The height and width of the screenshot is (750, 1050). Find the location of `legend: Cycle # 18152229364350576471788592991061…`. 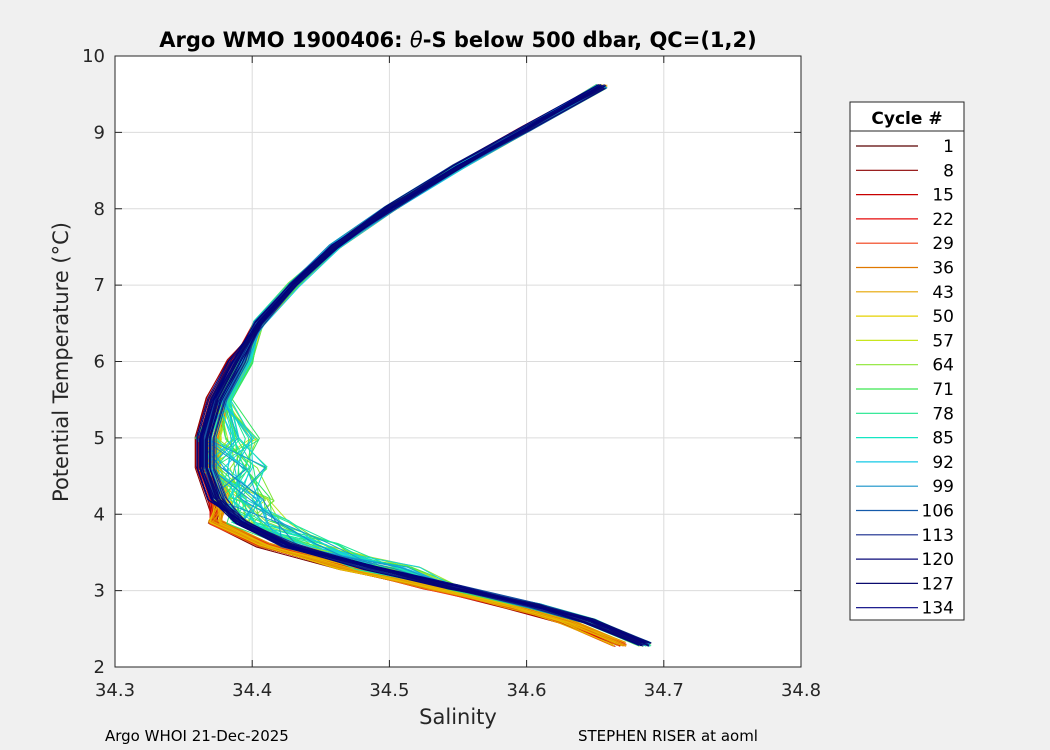

legend: Cycle # 18152229364350576471788592991061… is located at coordinates (907, 361).